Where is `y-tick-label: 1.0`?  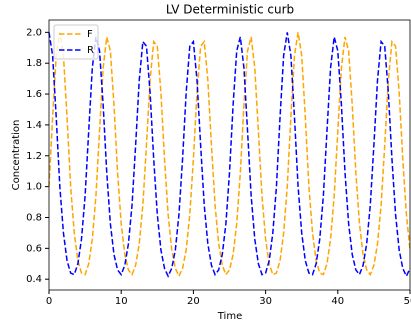
y-tick-label: 1.0 is located at coordinates (34, 187).